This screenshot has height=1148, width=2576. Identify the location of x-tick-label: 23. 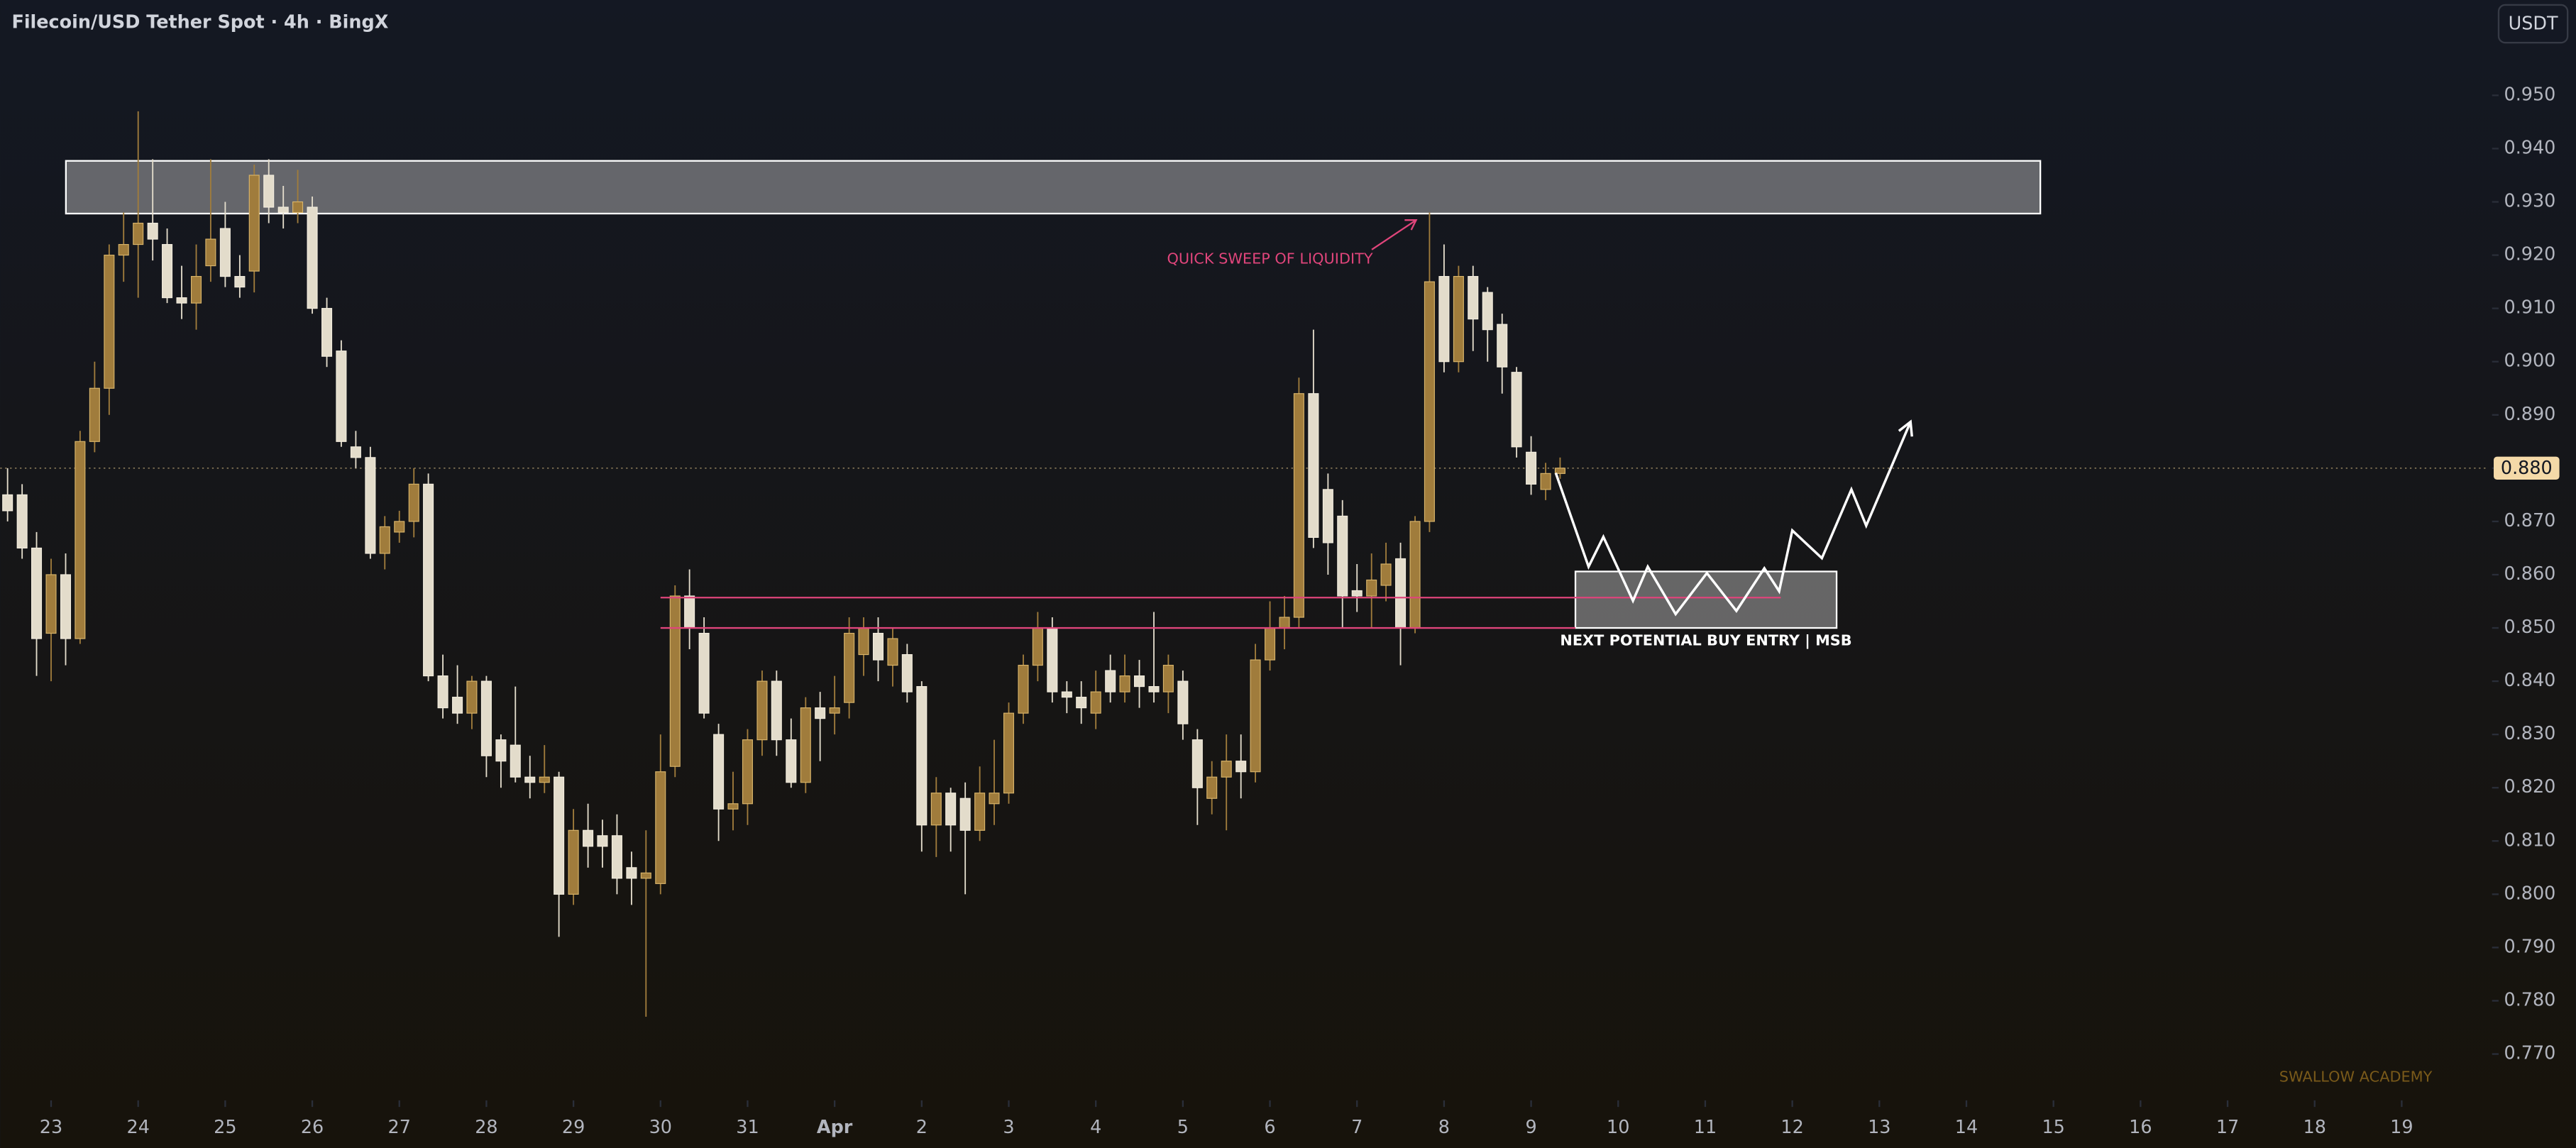
(51, 1127).